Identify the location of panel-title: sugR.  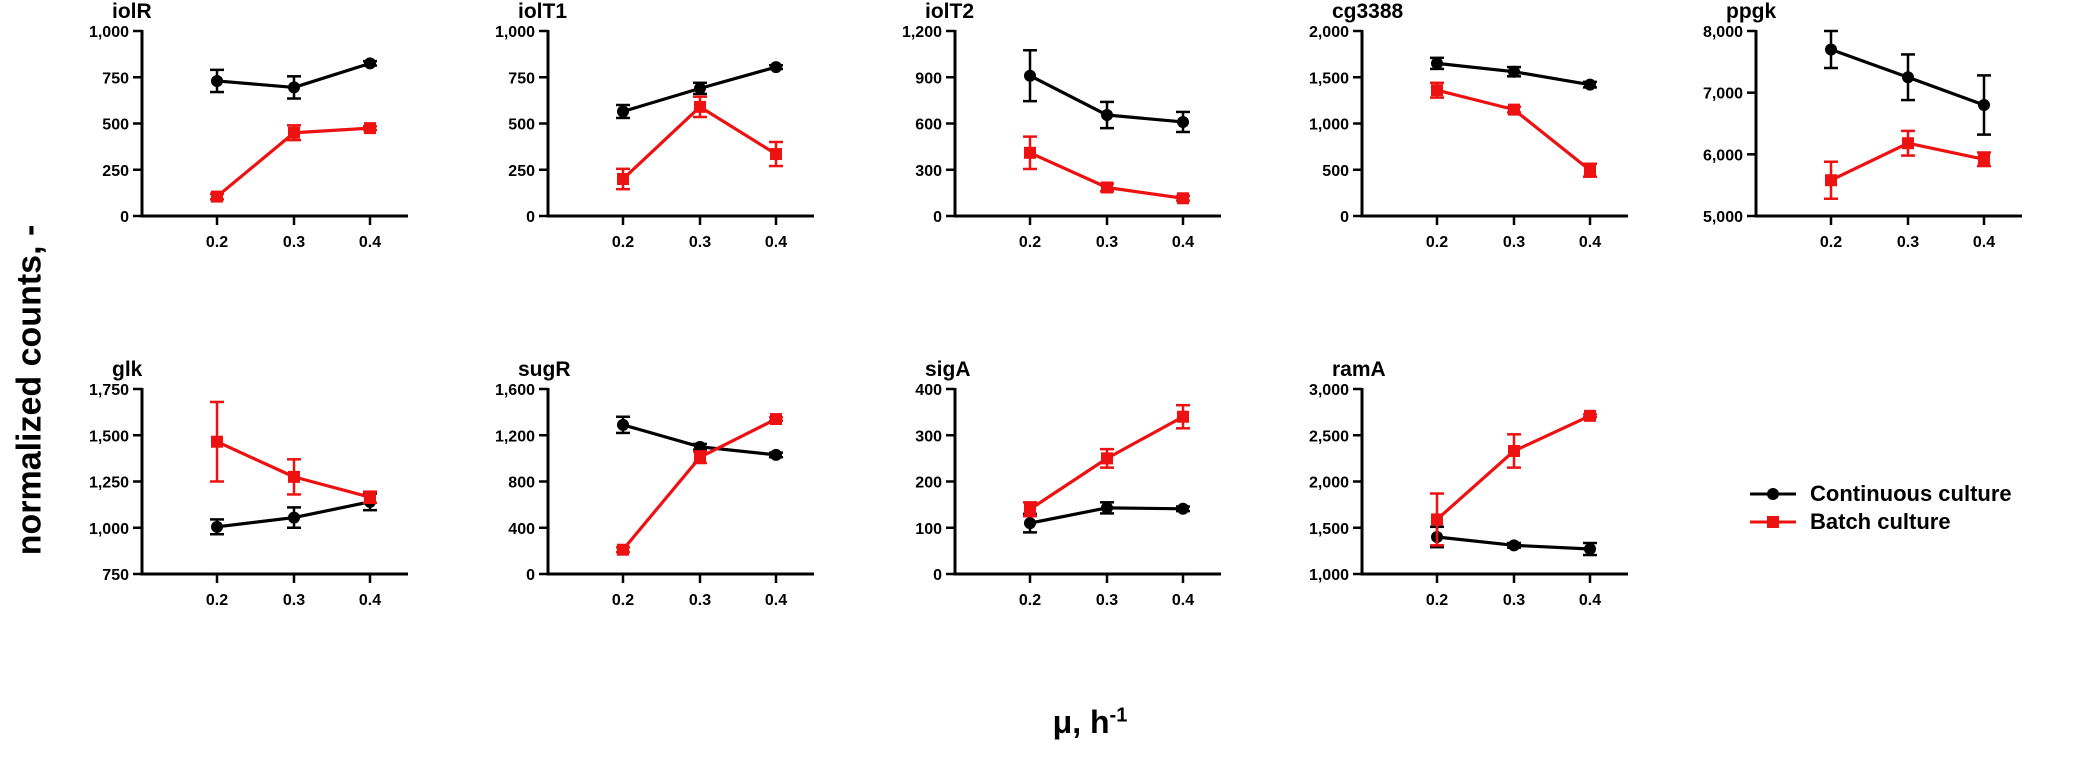
(544, 369).